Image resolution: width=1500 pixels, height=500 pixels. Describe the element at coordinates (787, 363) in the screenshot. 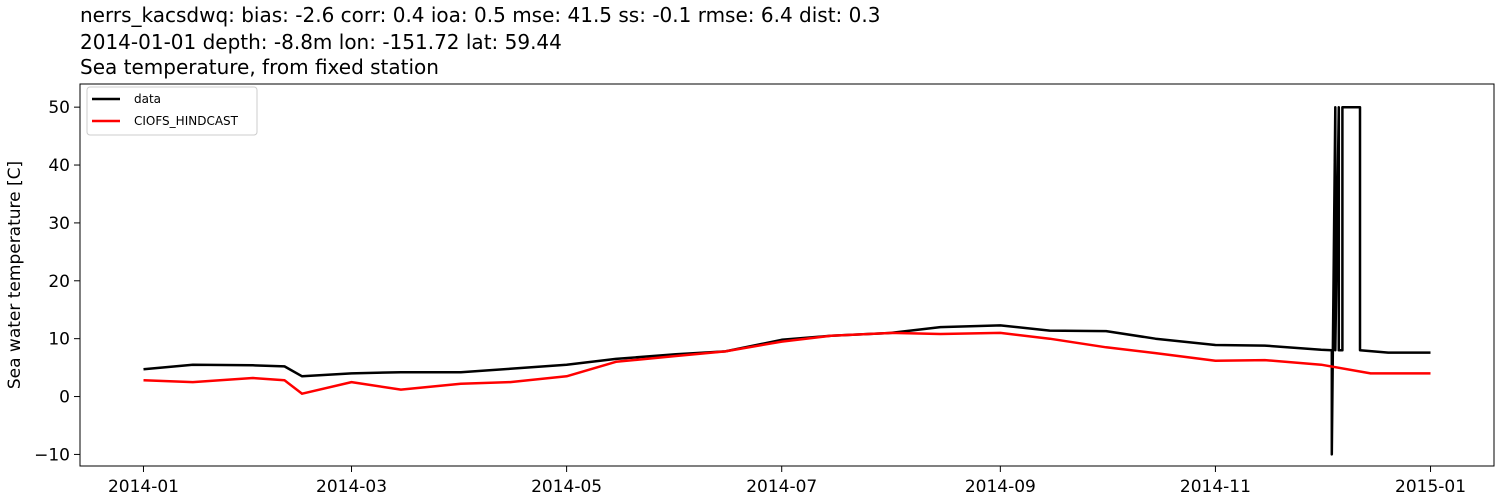

I see `series-line-ciofs-hindcast` at that location.